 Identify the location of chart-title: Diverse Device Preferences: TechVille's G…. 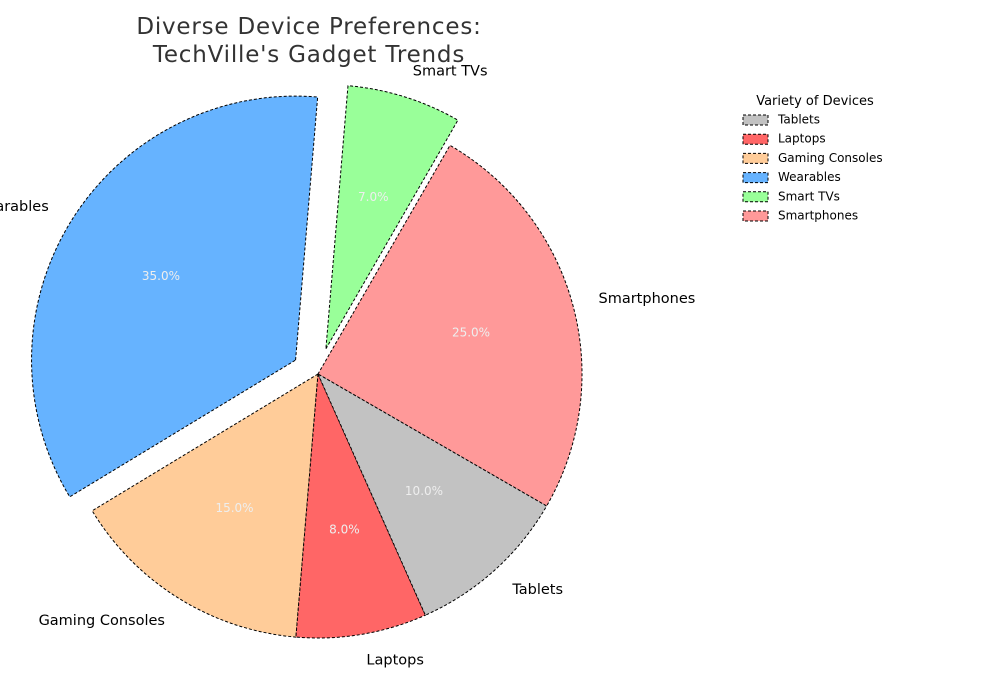
(308, 41).